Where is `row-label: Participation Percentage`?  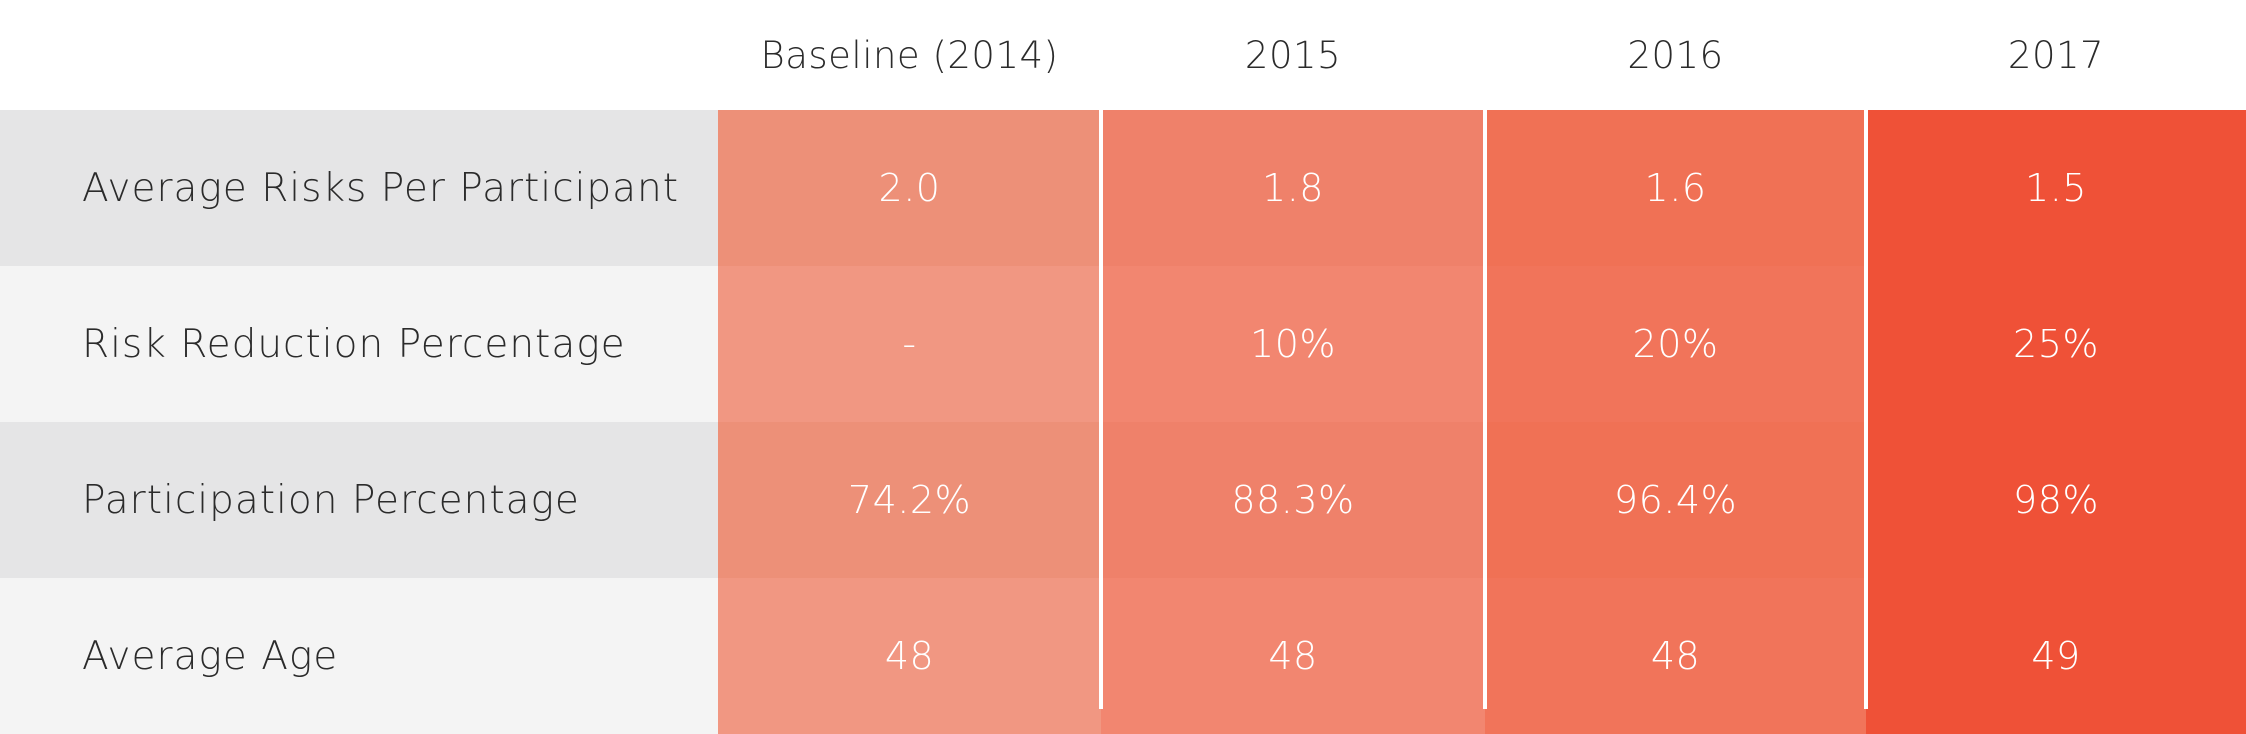 row-label: Participation Percentage is located at coordinates (359, 500).